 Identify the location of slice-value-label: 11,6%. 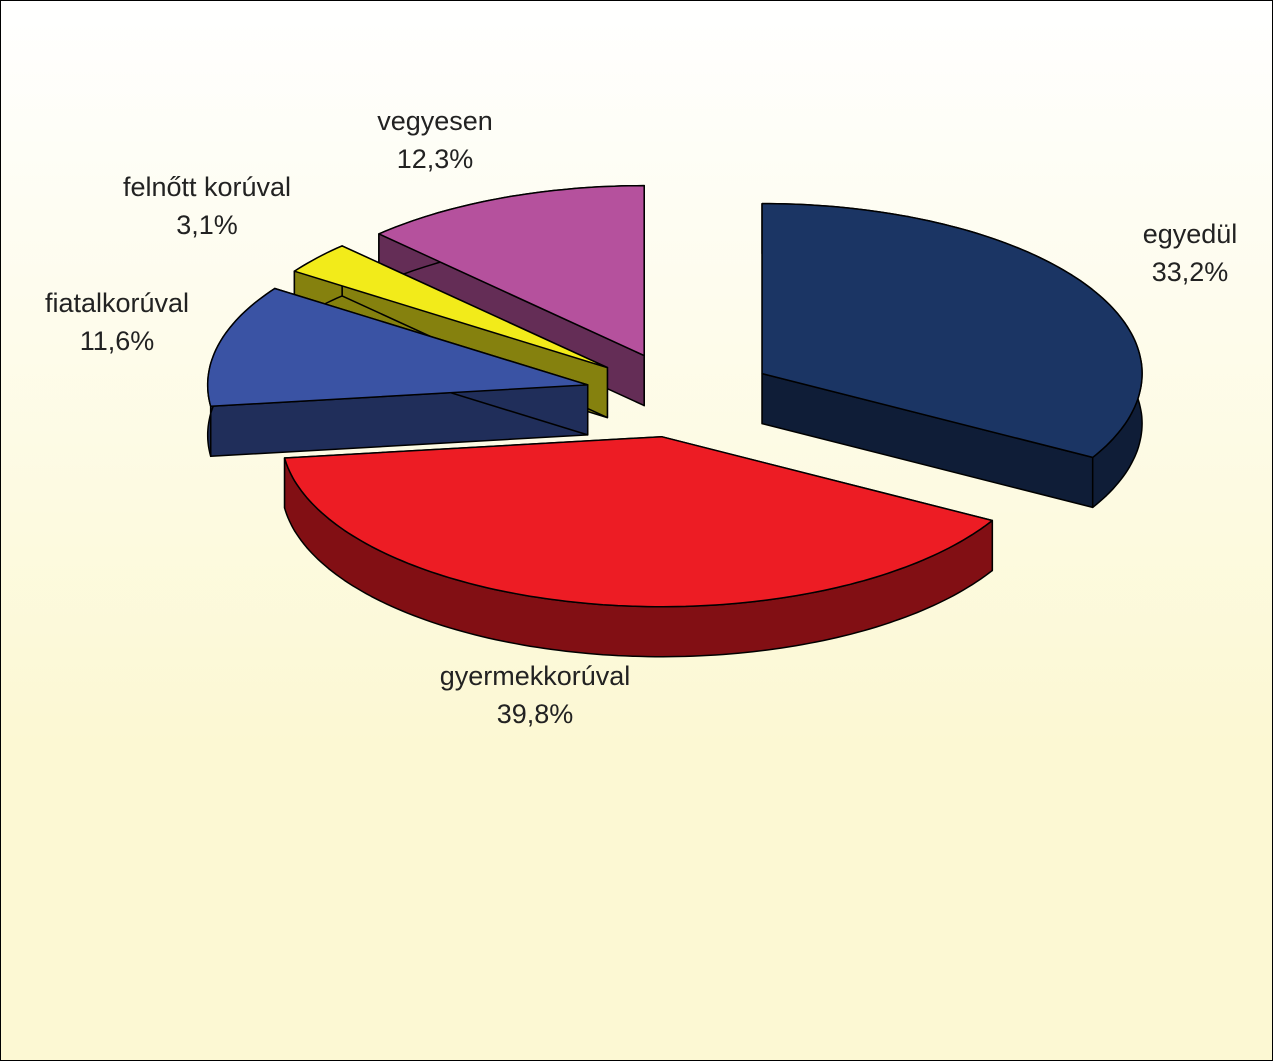
(117, 341).